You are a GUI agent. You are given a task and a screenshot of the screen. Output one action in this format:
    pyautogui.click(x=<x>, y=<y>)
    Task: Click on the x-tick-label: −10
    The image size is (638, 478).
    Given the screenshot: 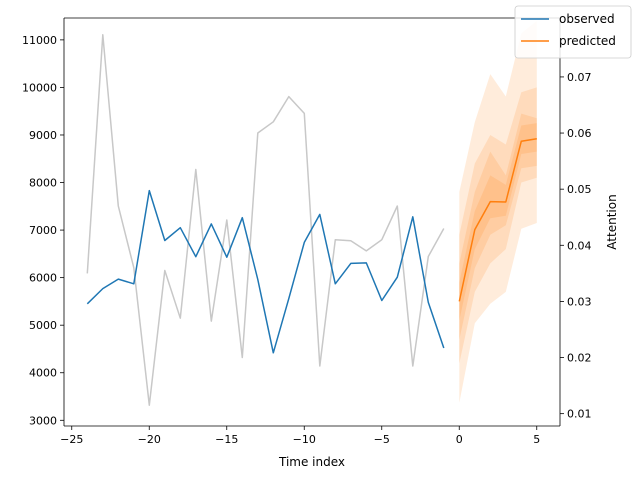 What is the action you would take?
    pyautogui.click(x=304, y=439)
    